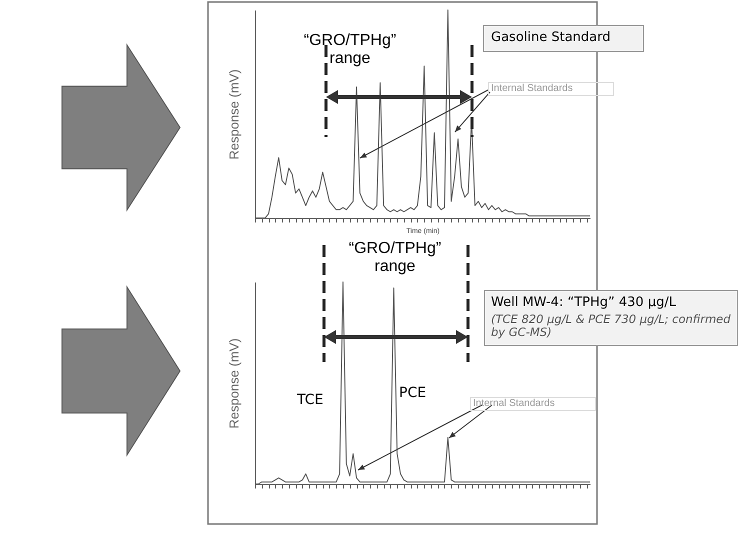 The width and height of the screenshot is (738, 548). What do you see at coordinates (563, 38) in the screenshot?
I see `annotation: Gasoline Standard` at bounding box center [563, 38].